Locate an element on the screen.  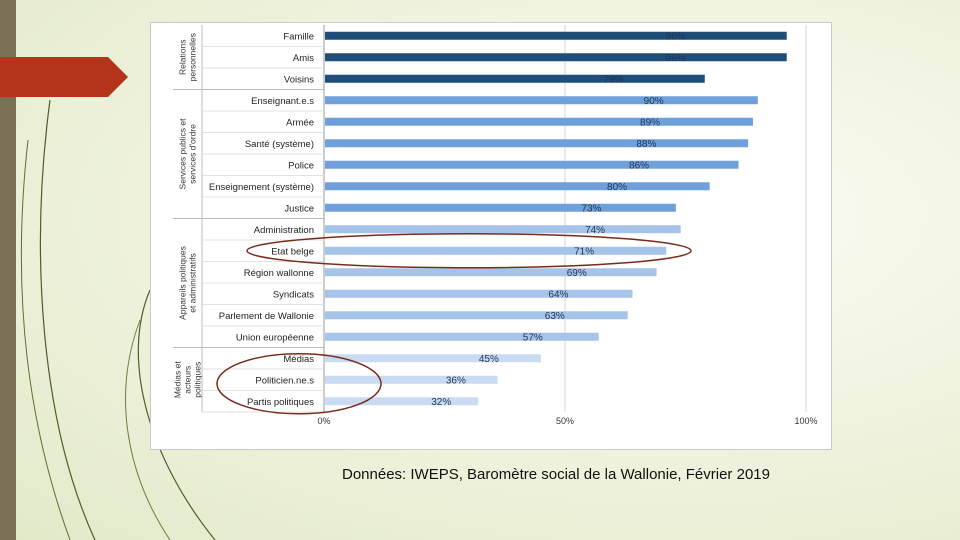
data-label: 71% is located at coordinates (584, 251).